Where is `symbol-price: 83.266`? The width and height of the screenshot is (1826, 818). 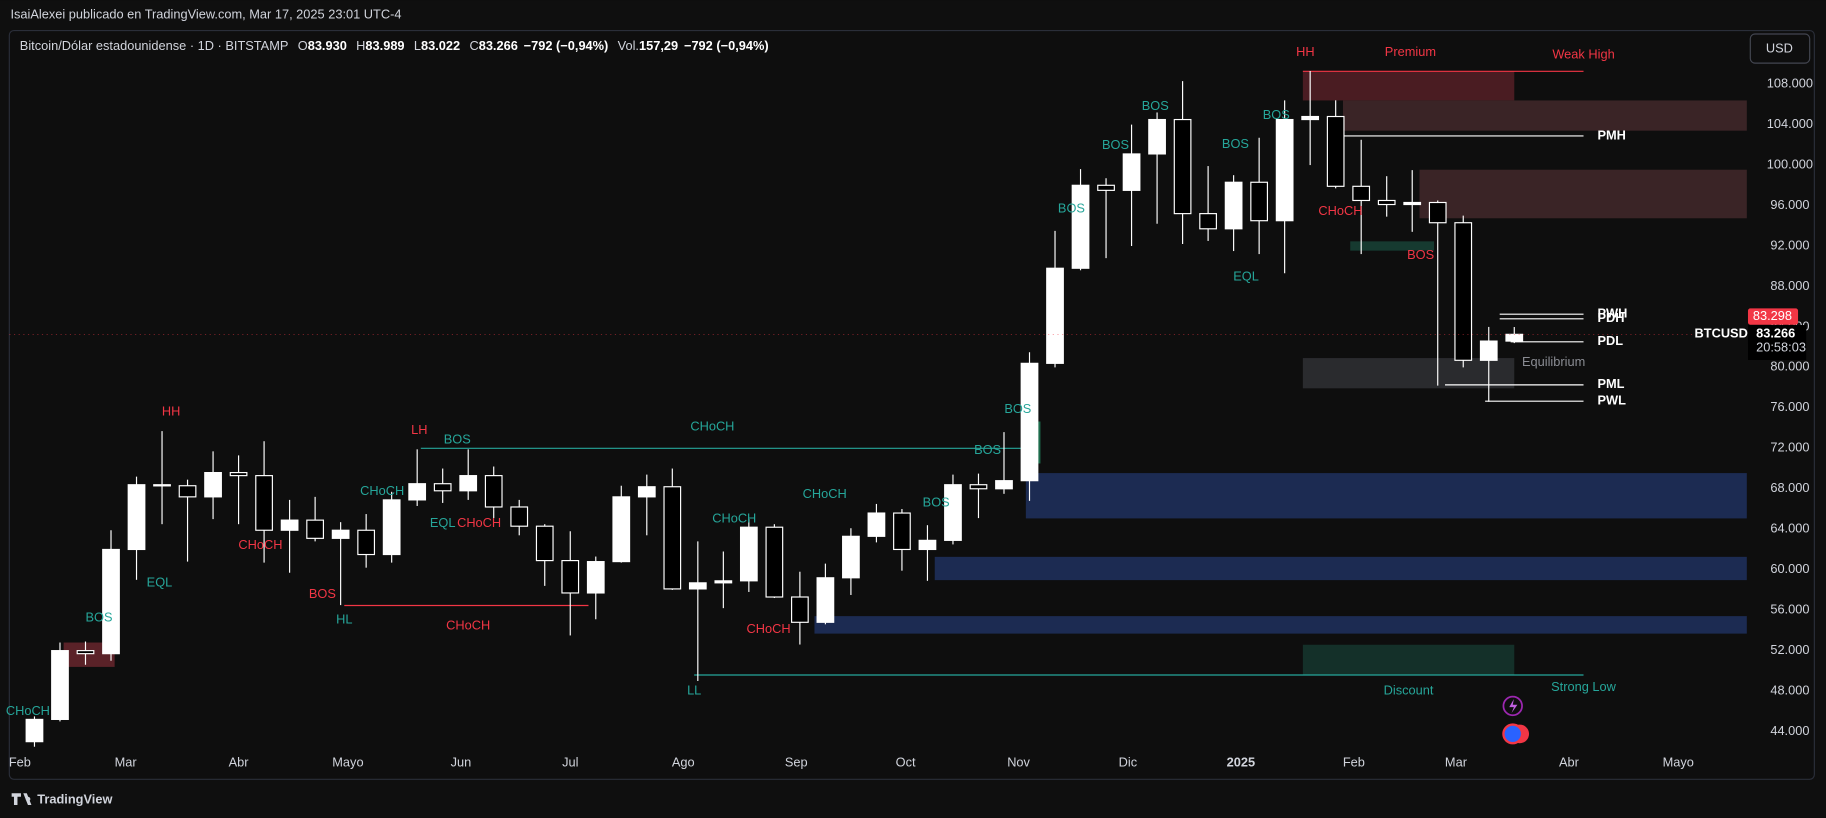 symbol-price: 83.266 is located at coordinates (1775, 333).